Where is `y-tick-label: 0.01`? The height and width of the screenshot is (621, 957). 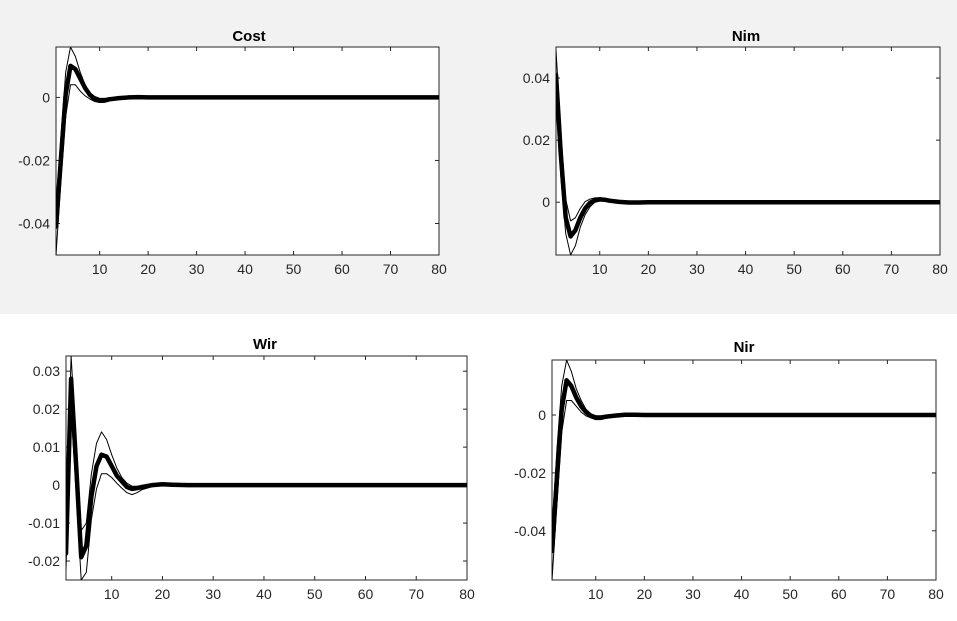 y-tick-label: 0.01 is located at coordinates (46, 447).